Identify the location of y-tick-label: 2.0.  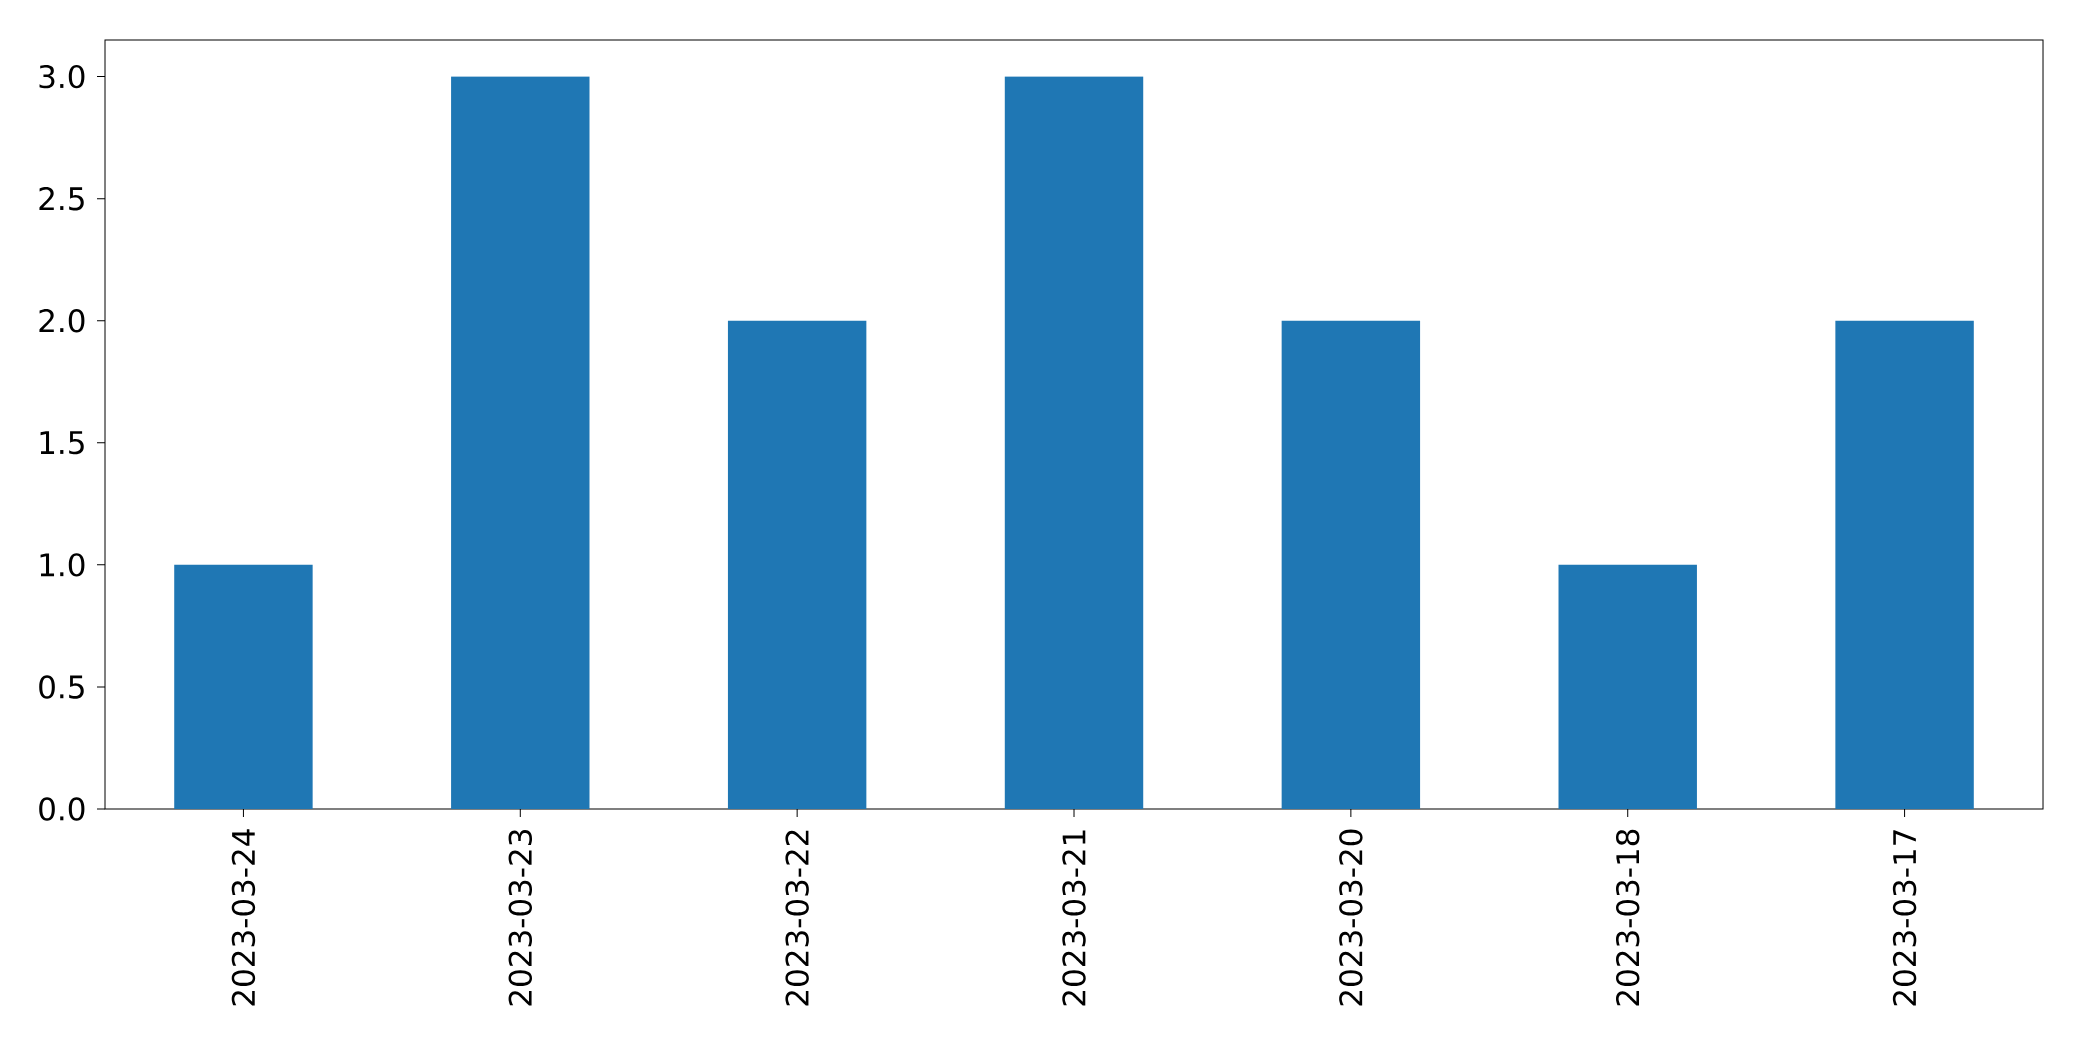
(62, 321).